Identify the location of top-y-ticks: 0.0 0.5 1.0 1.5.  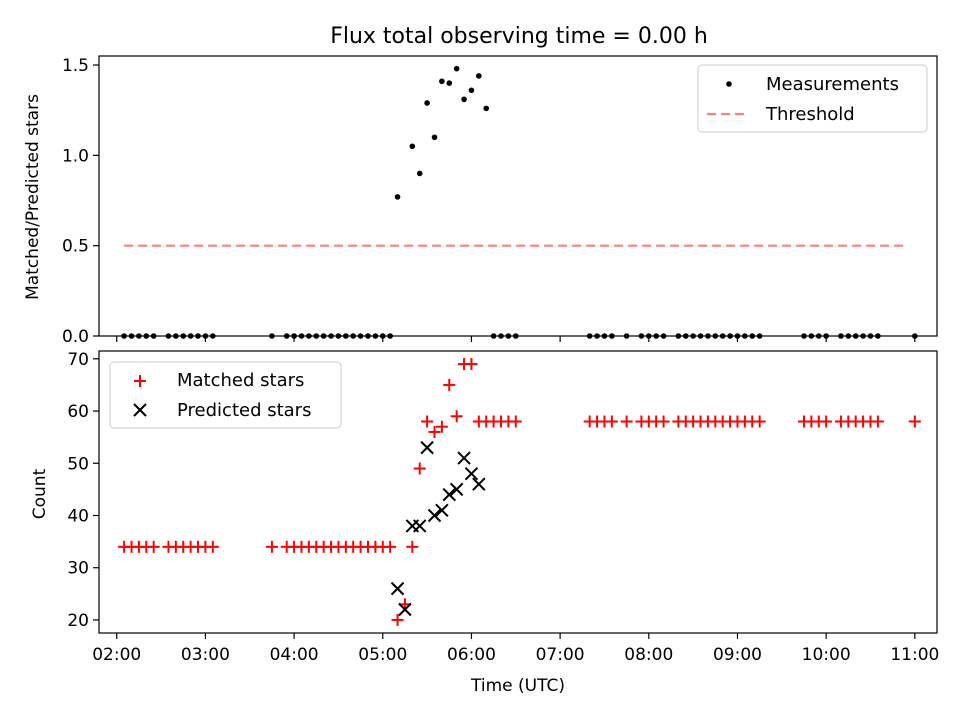
(80, 201).